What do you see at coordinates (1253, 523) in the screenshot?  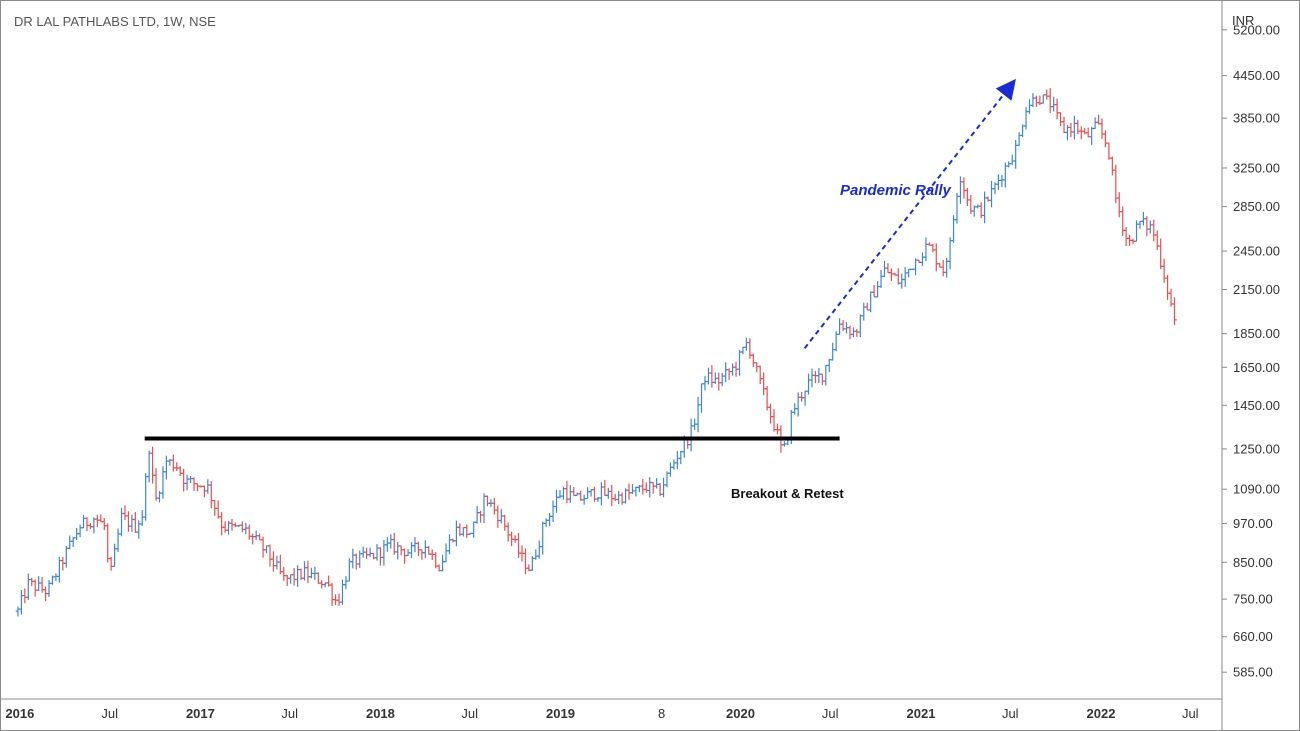 I see `price-tick-label: 970.00` at bounding box center [1253, 523].